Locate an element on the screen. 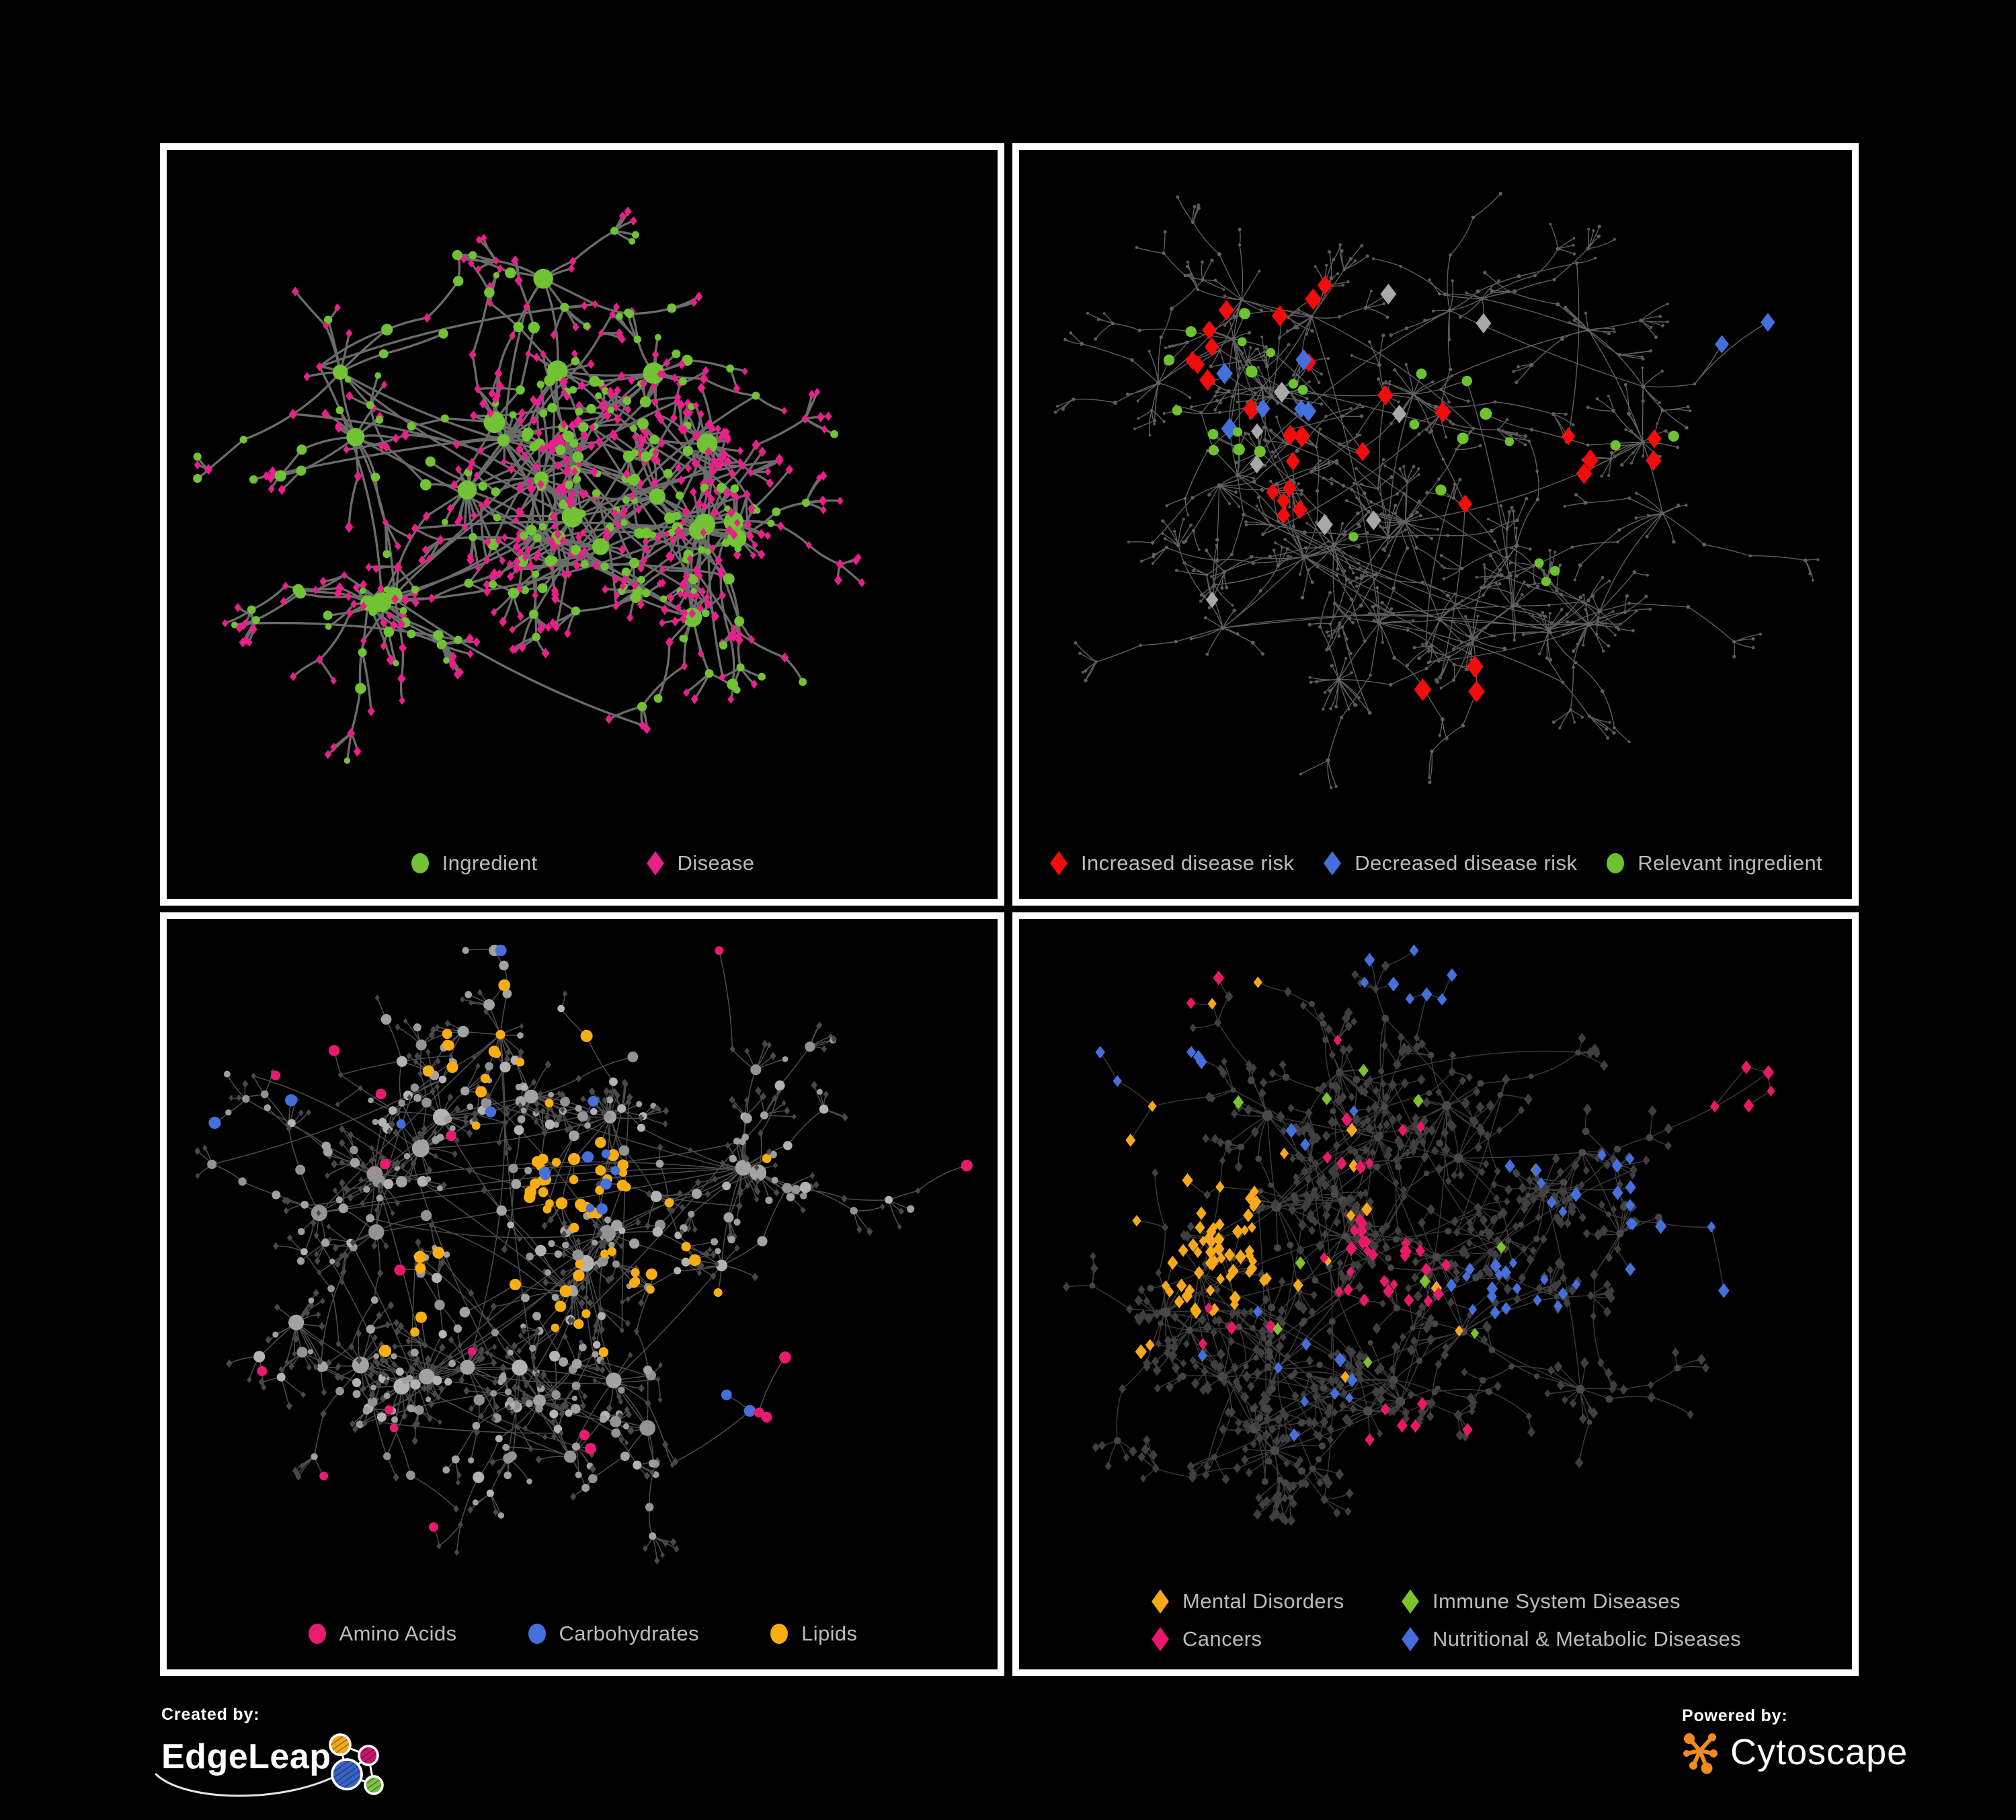 The image size is (2016, 1820). ingredient-circle-icon is located at coordinates (420, 863).